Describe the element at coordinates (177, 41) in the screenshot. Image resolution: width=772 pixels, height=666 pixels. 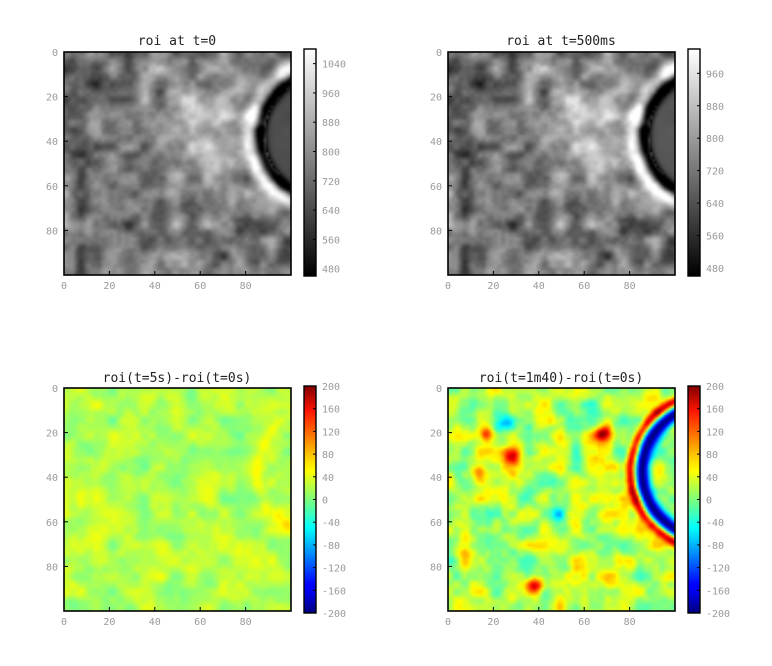
I see `panel-title: roi at t=0` at that location.